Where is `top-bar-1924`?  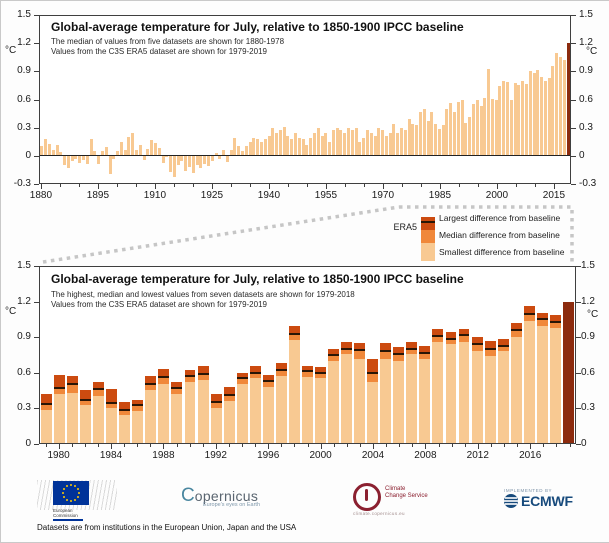
top-bar-1924 is located at coordinates (208, 161).